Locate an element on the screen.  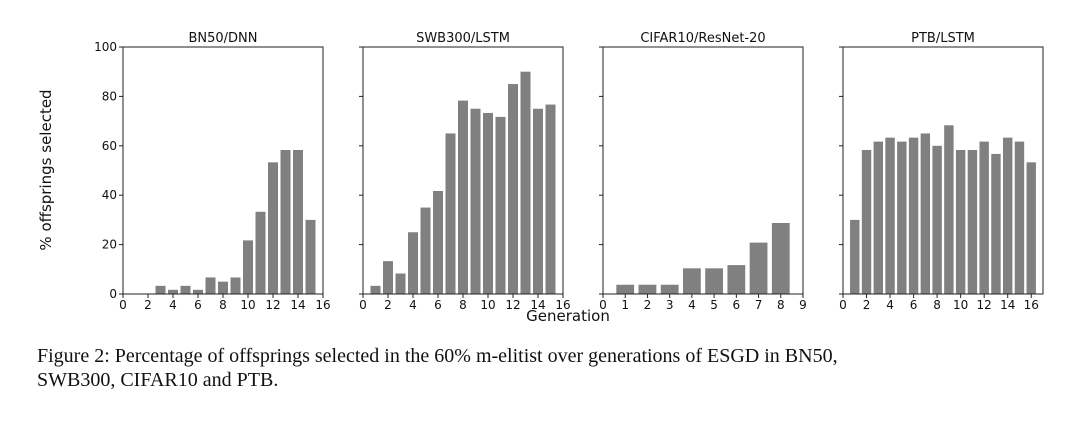
chart-panel-1: 0 2 4 6 8 10 12 14 16 0 20 40 60 80 100 BN50/DNN is located at coordinates (212, 171).